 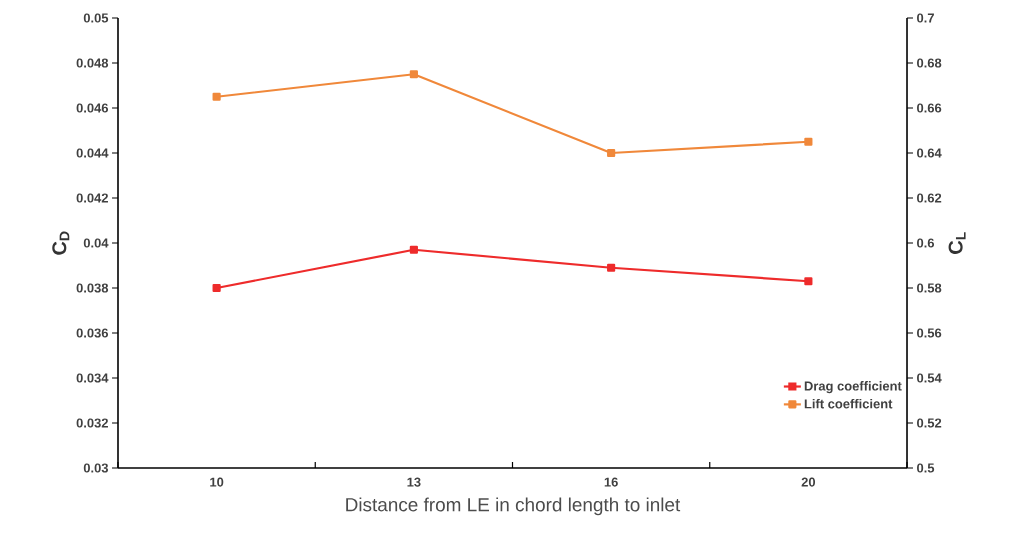 I want to click on y-tick-label: 0.036, so click(x=92, y=333).